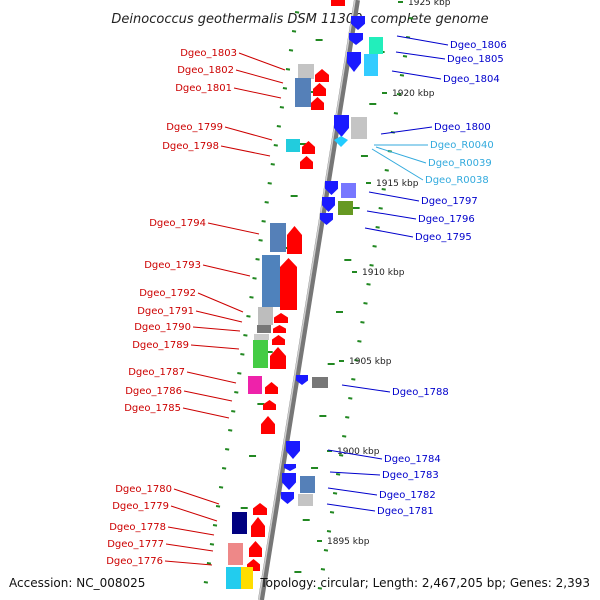  What do you see at coordinates (420, 392) in the screenshot?
I see `gene-label: Dgeo_1788` at bounding box center [420, 392].